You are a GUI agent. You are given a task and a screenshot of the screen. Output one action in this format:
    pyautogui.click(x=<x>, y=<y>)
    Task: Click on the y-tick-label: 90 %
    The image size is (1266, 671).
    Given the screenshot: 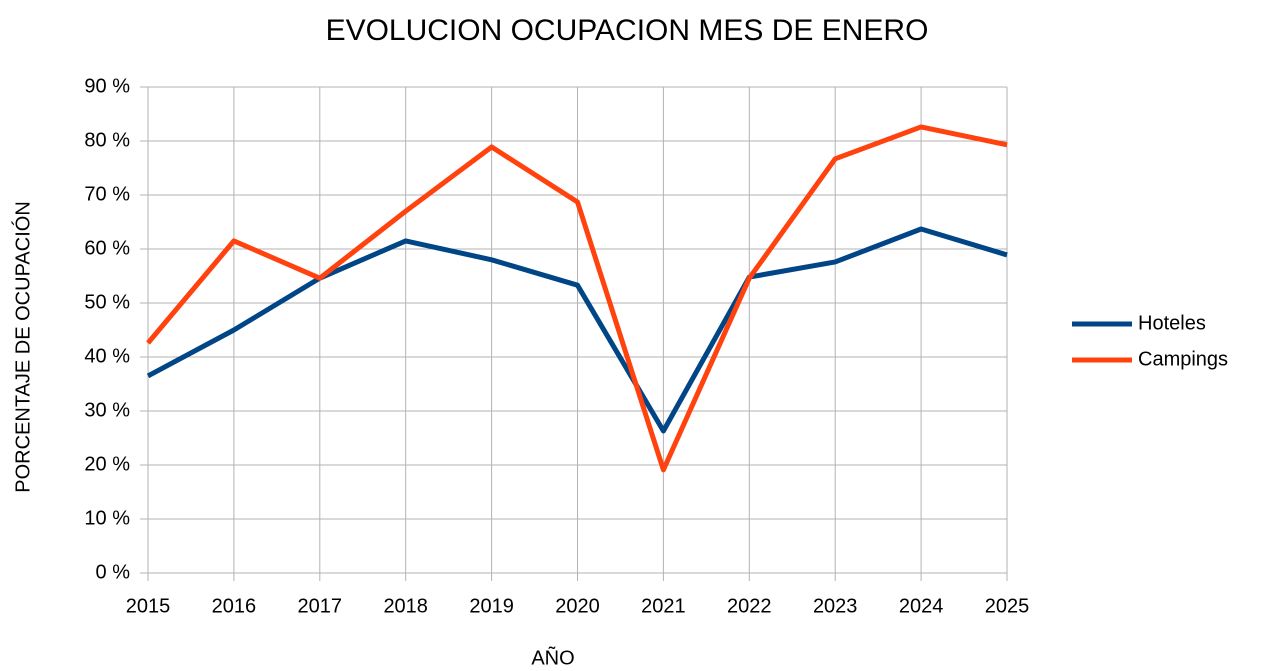 What is the action you would take?
    pyautogui.click(x=107, y=86)
    